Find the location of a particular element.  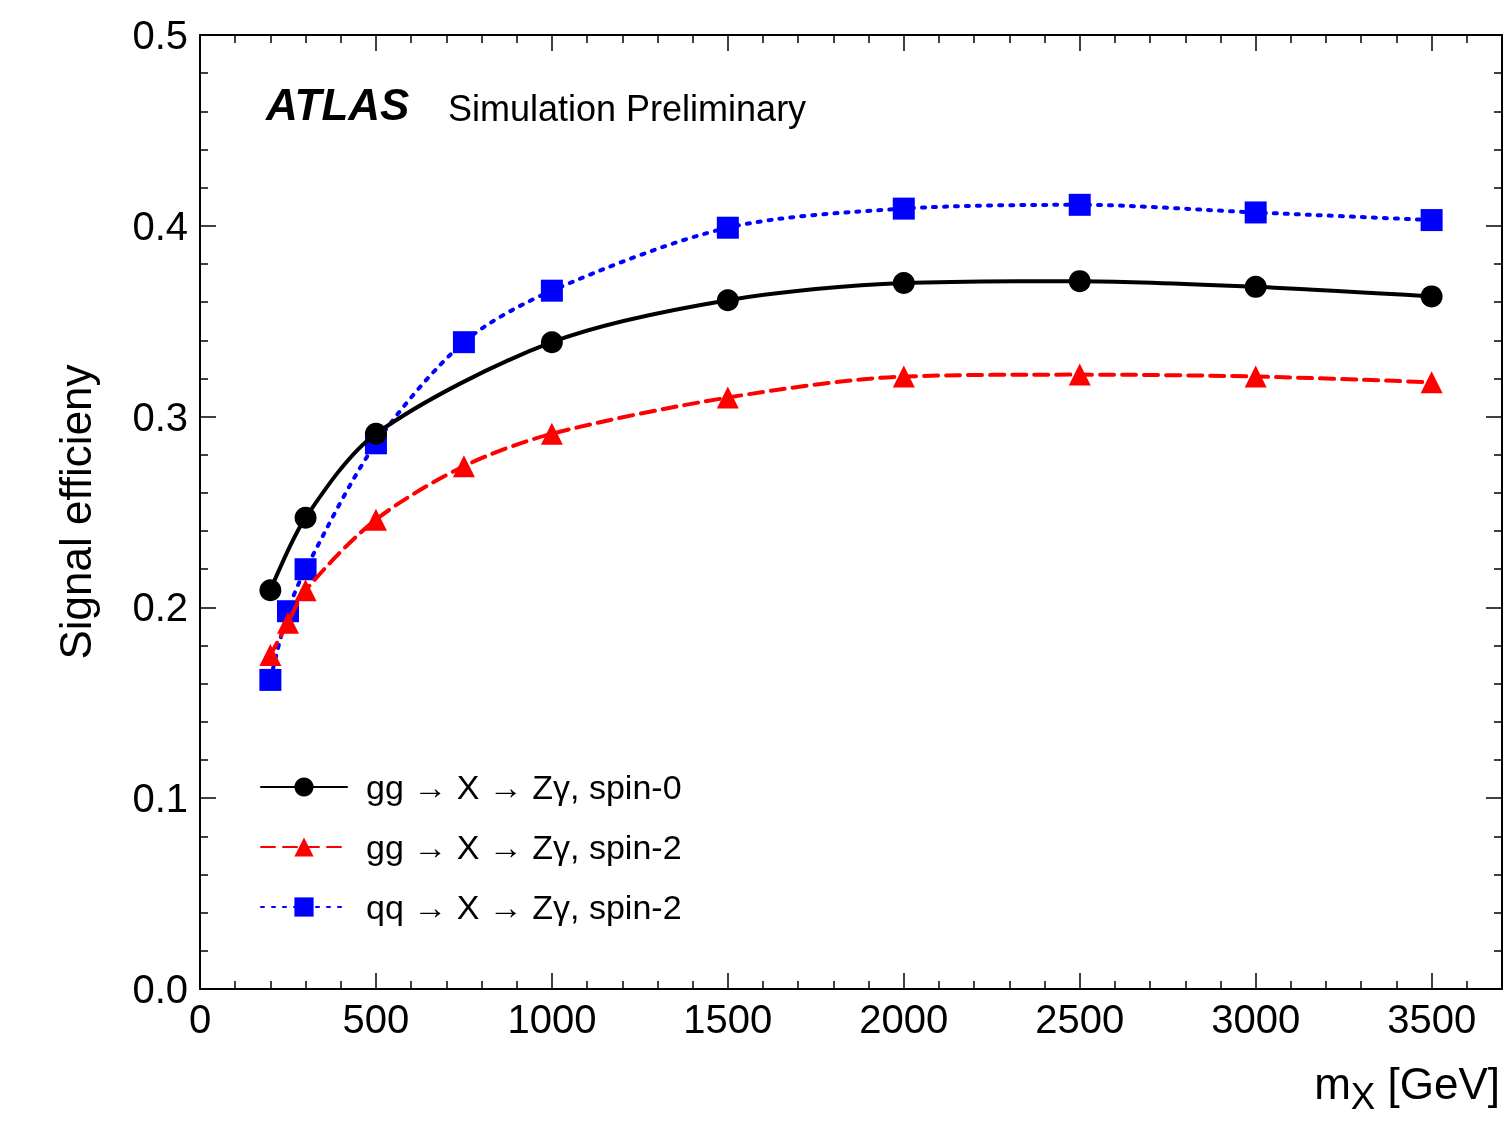

x-tick-label: 500 is located at coordinates (376, 1019).